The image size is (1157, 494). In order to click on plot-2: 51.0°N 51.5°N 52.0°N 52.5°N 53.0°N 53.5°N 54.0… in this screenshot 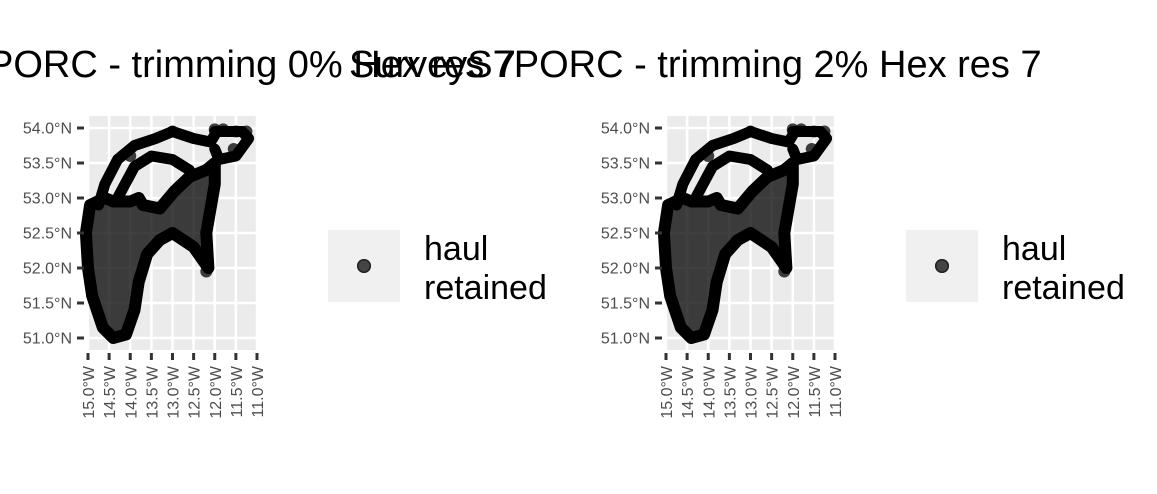, I will do `click(723, 267)`.